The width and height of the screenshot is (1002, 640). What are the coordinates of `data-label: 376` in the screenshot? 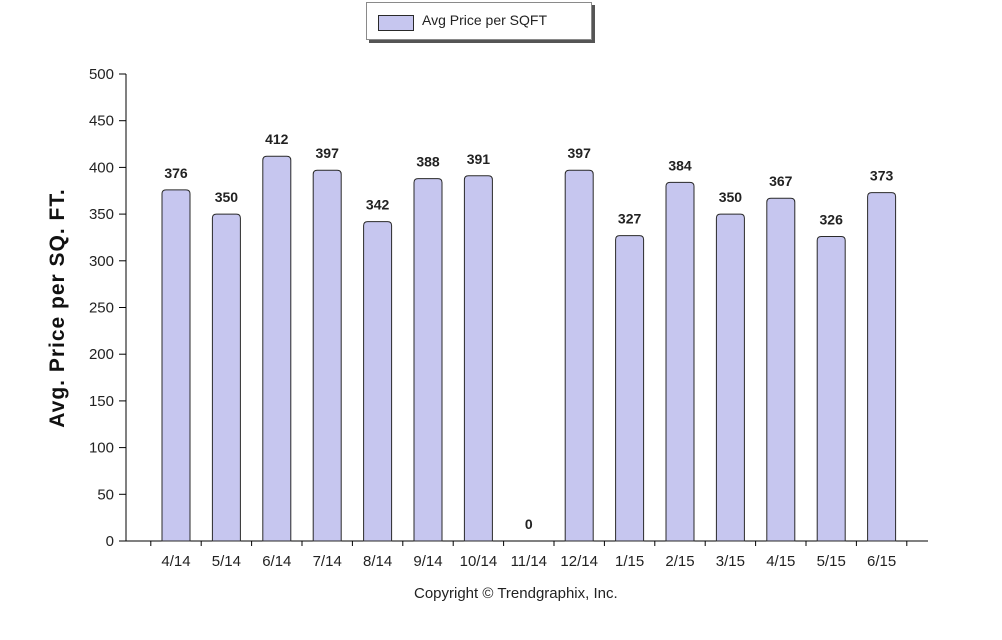 It's located at (176, 173).